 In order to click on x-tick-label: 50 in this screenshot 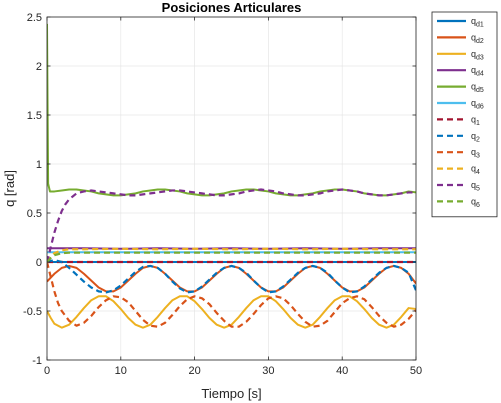, I will do `click(416, 371)`.